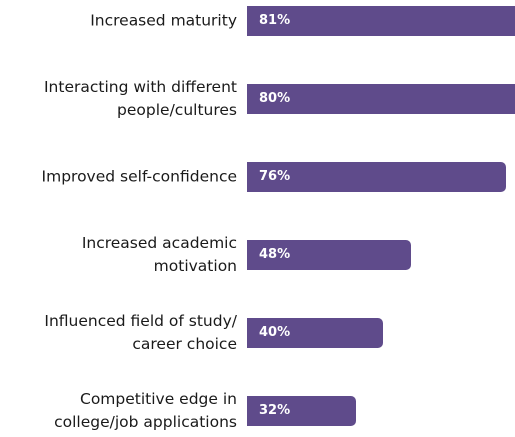 This screenshot has height=437, width=515. What do you see at coordinates (275, 176) in the screenshot?
I see `value-label: 76%` at bounding box center [275, 176].